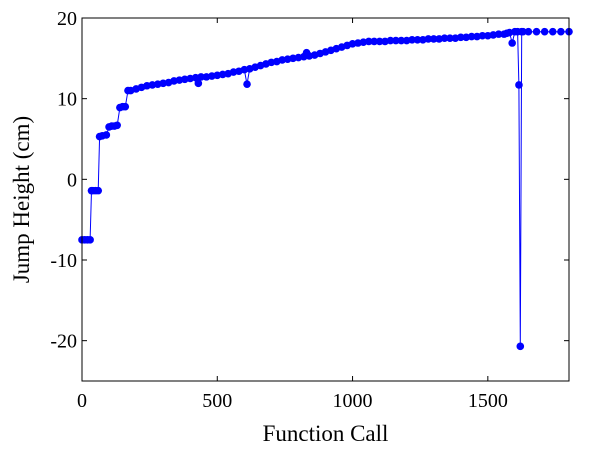  What do you see at coordinates (67, 19) in the screenshot?
I see `y-tick-label: 20` at bounding box center [67, 19].